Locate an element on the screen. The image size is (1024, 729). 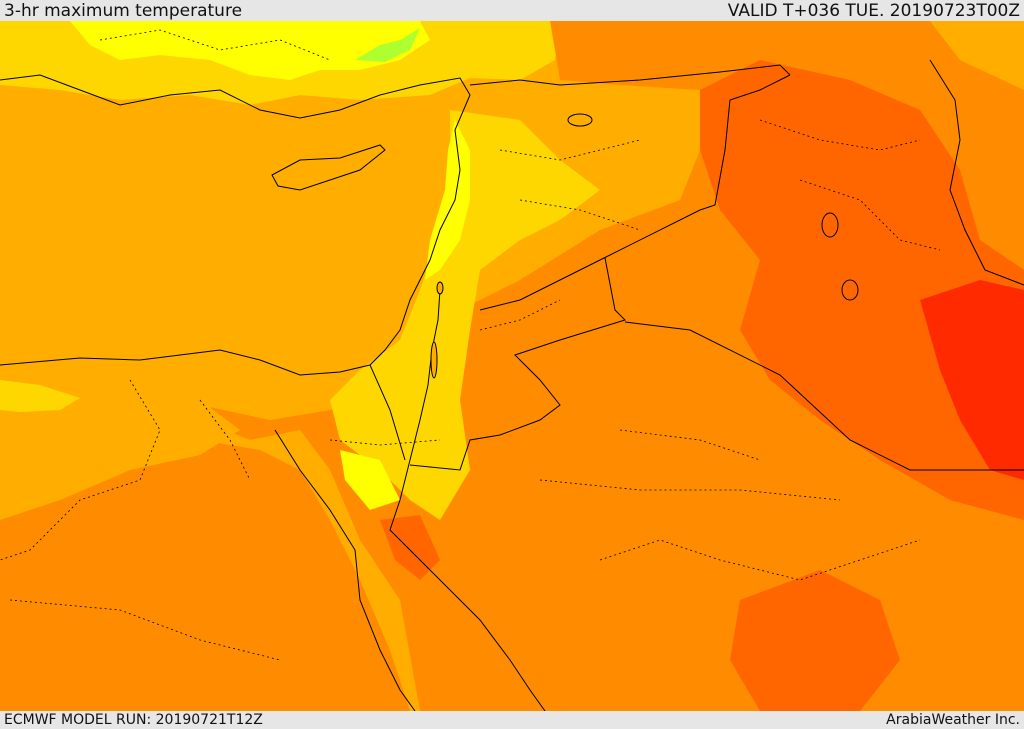
lake-tiberias is located at coordinates (440, 288).